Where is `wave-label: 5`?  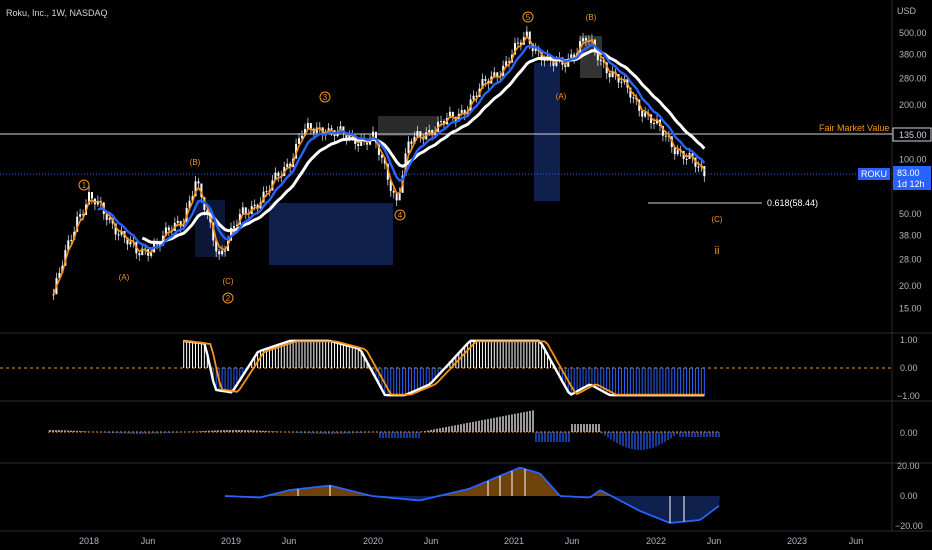 wave-label: 5 is located at coordinates (528, 17).